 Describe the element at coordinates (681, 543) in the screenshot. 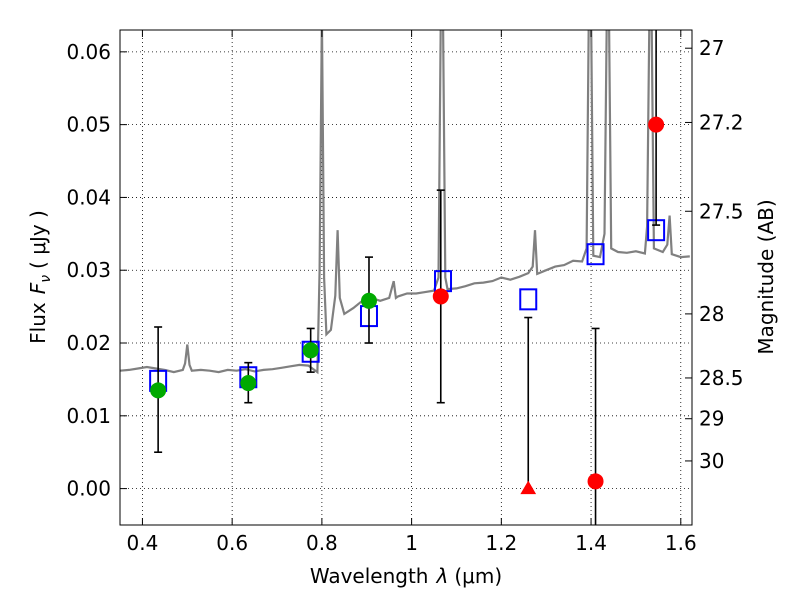

I see `x-tick-label: 1.6` at that location.